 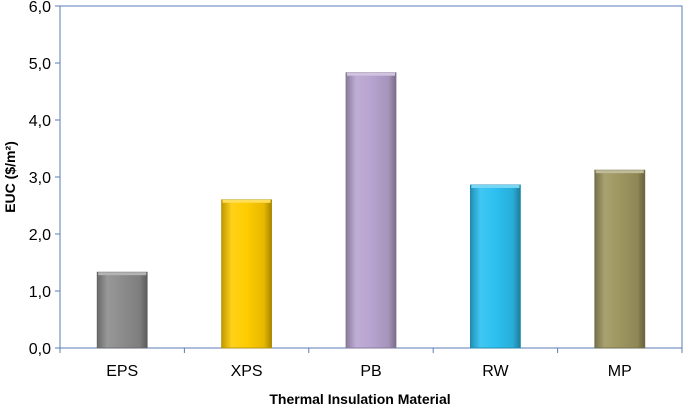 What do you see at coordinates (122, 310) in the screenshot?
I see `bar-eps` at bounding box center [122, 310].